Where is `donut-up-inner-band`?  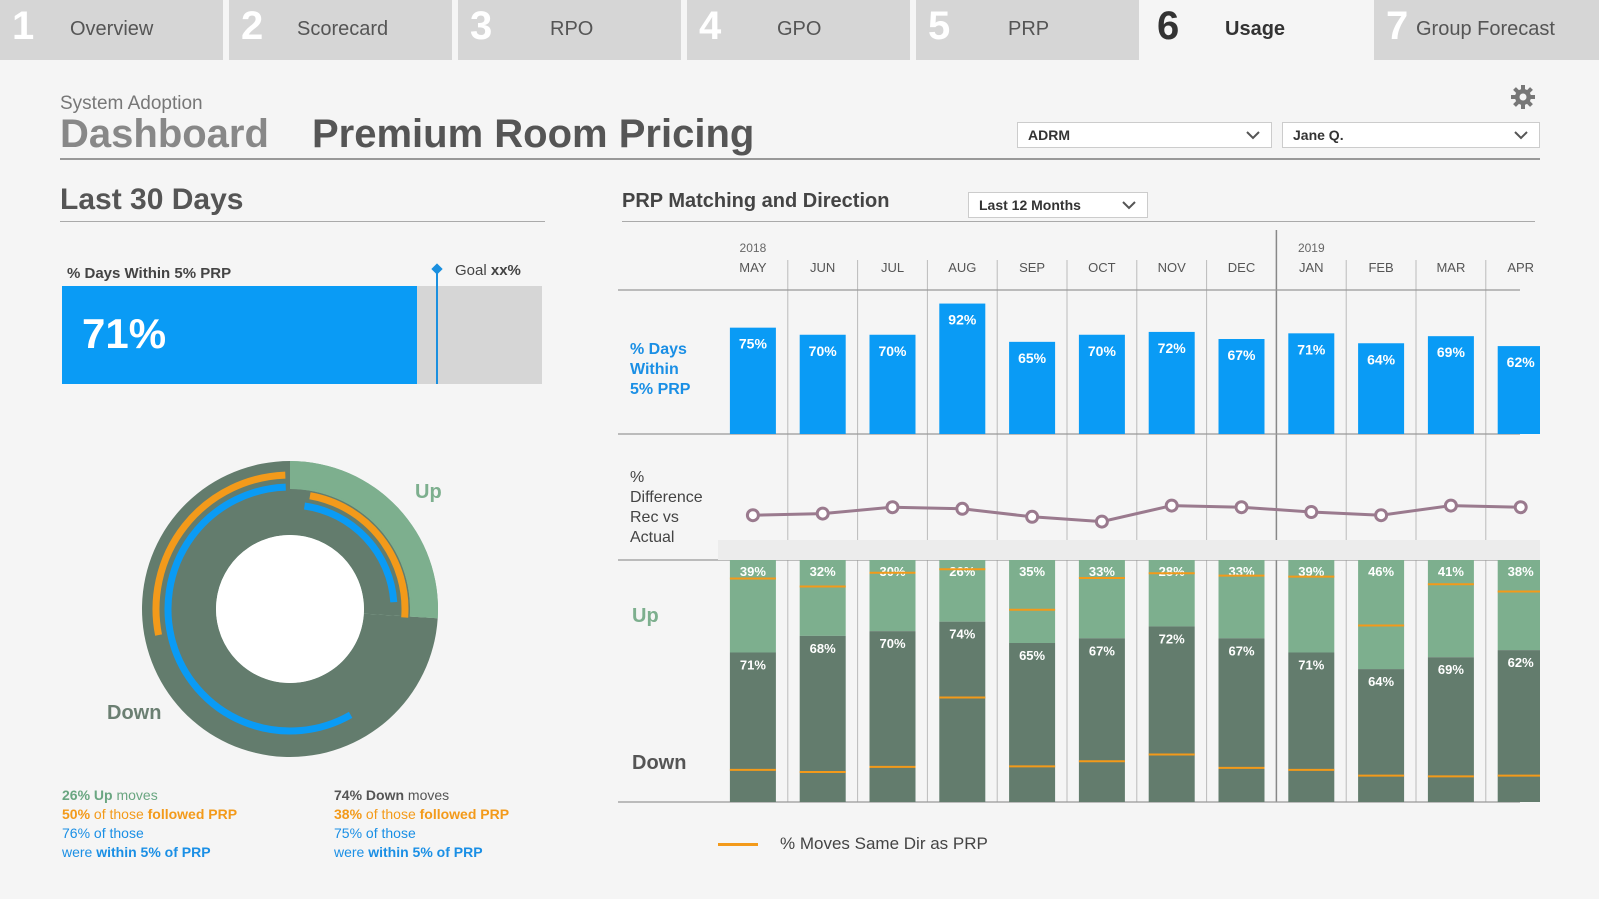
donut-up-inner-band is located at coordinates (350, 553).